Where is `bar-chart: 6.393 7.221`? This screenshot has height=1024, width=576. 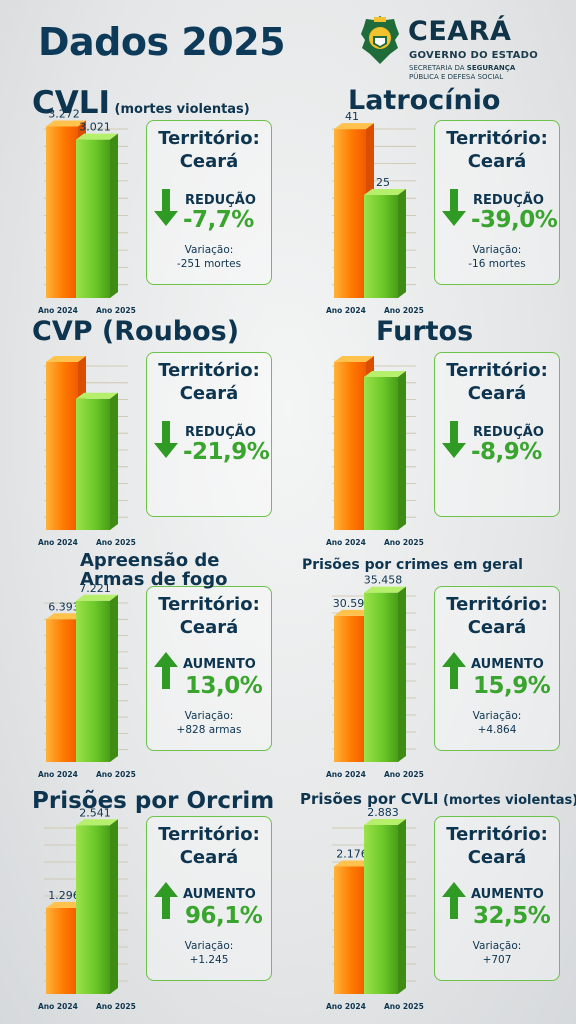
bar-chart: 6.393 7.221 is located at coordinates (86, 672).